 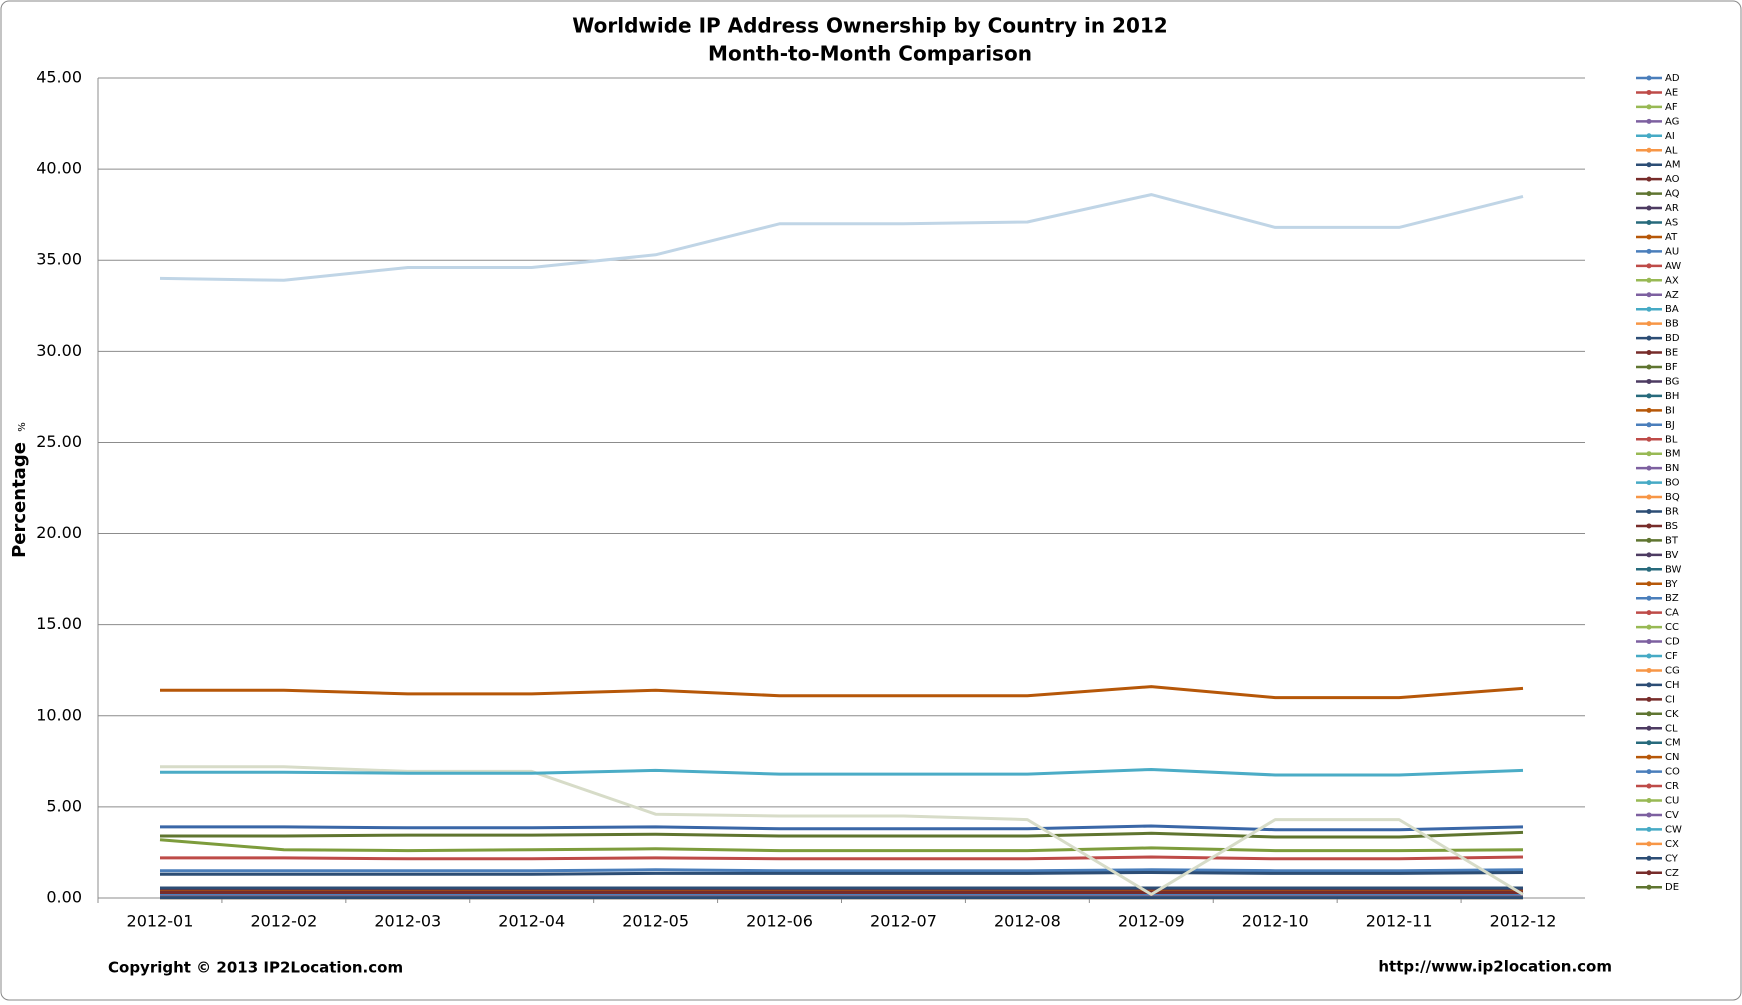 I want to click on y-tick-label: 0.00, so click(x=64, y=897).